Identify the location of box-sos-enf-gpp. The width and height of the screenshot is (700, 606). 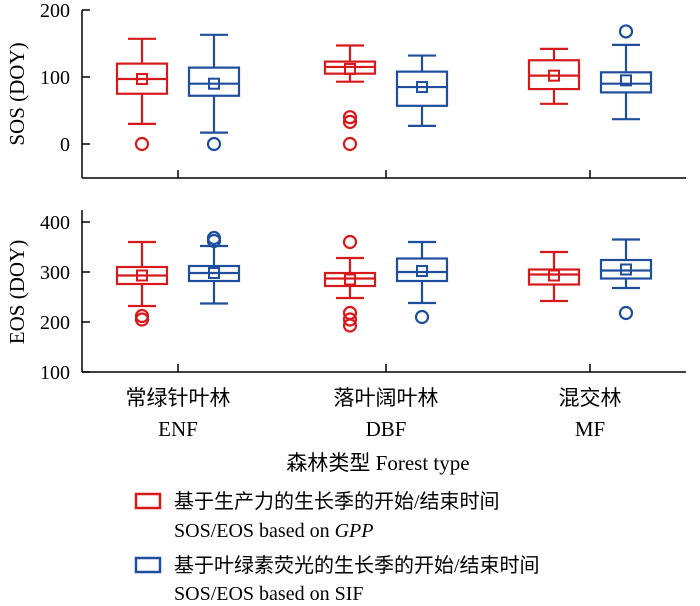
(142, 94).